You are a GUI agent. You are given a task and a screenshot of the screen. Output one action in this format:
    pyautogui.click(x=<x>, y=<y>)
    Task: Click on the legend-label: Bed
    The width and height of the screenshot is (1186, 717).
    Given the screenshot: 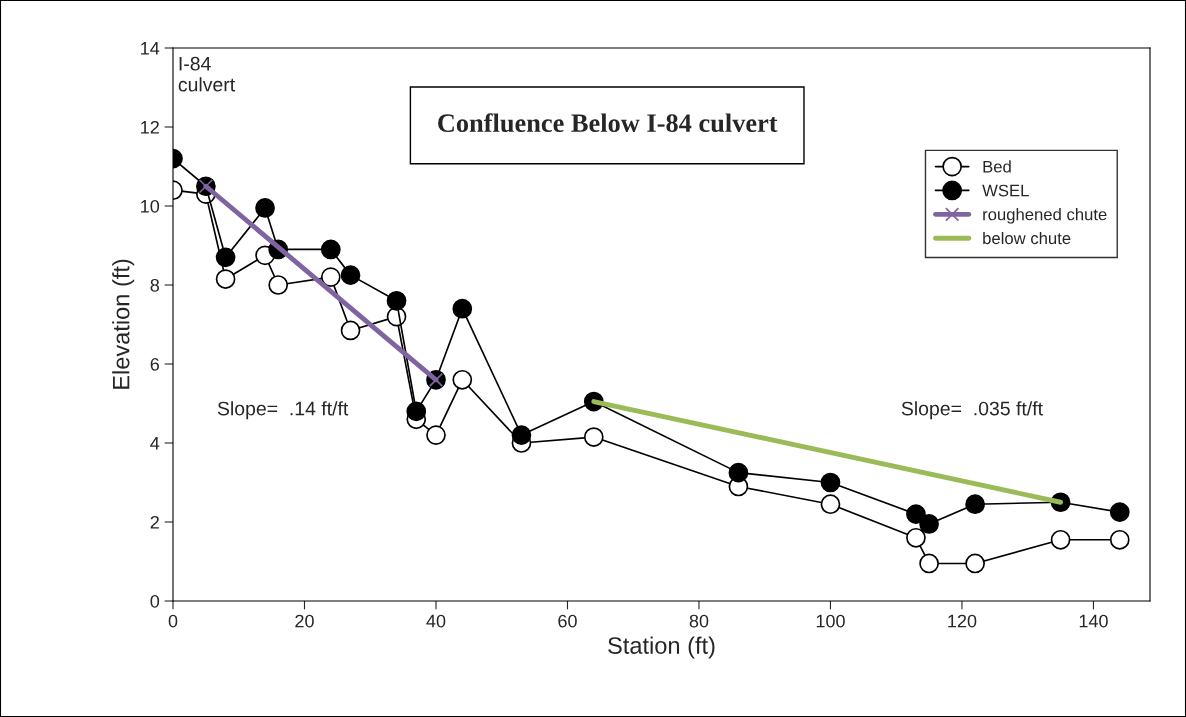 What is the action you would take?
    pyautogui.click(x=997, y=166)
    